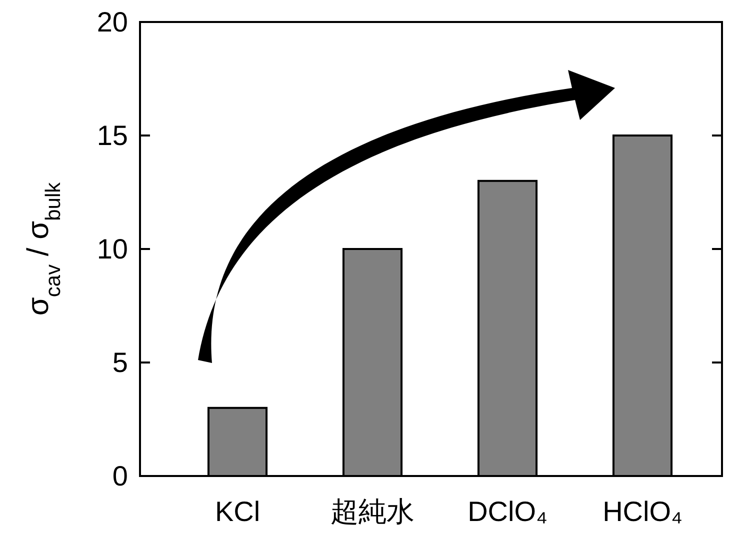  Describe the element at coordinates (372, 511) in the screenshot. I see `x-tick-label: 超純水` at that location.